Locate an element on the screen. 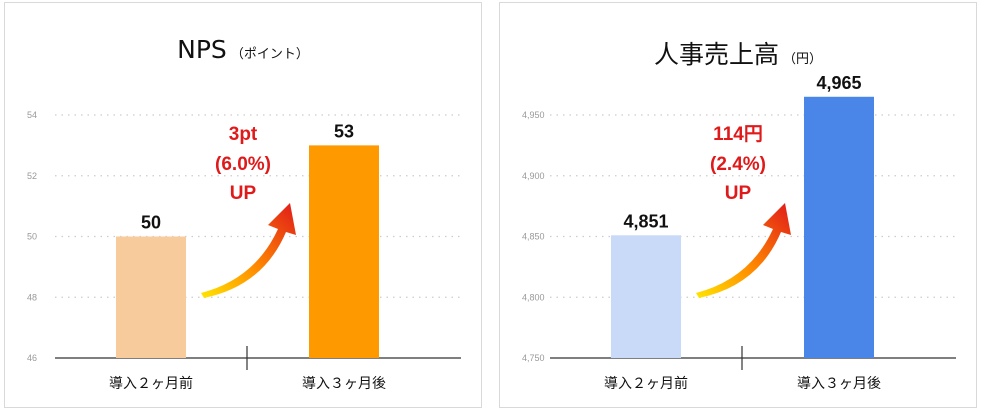 Image resolution: width=988 pixels, height=412 pixels. change-annotation: 3pt is located at coordinates (243, 134).